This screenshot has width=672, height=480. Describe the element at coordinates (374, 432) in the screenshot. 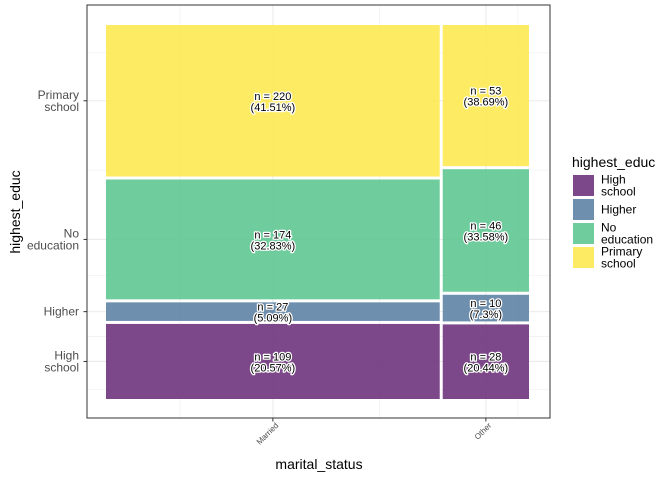

I see `x-axis: Married Other` at that location.